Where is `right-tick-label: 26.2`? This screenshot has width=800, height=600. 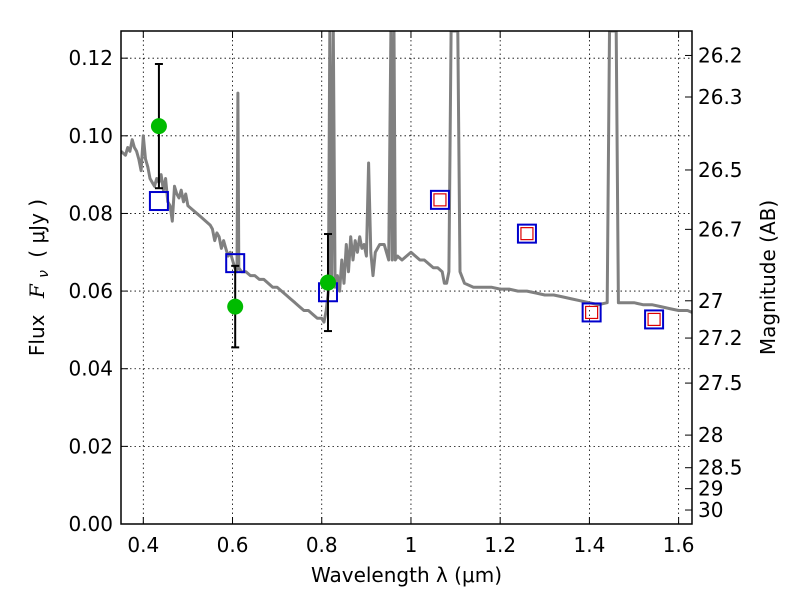 right-tick-label: 26.2 is located at coordinates (720, 55).